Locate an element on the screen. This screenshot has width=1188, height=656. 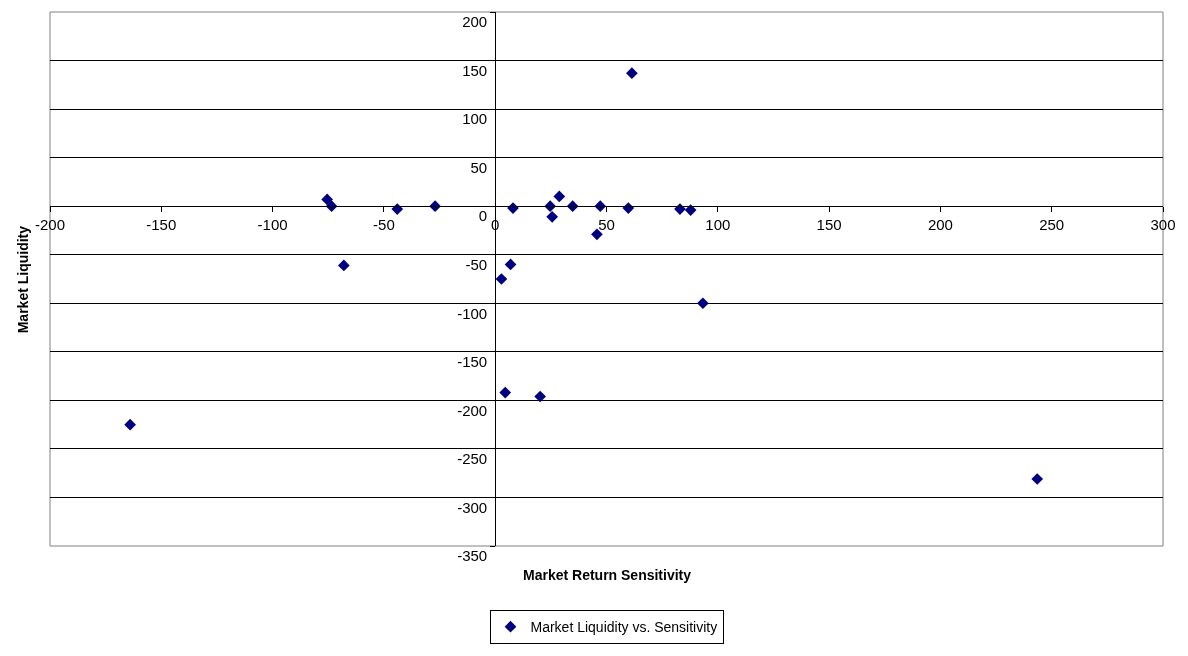
y-tick-label: -150 is located at coordinates (472, 362).